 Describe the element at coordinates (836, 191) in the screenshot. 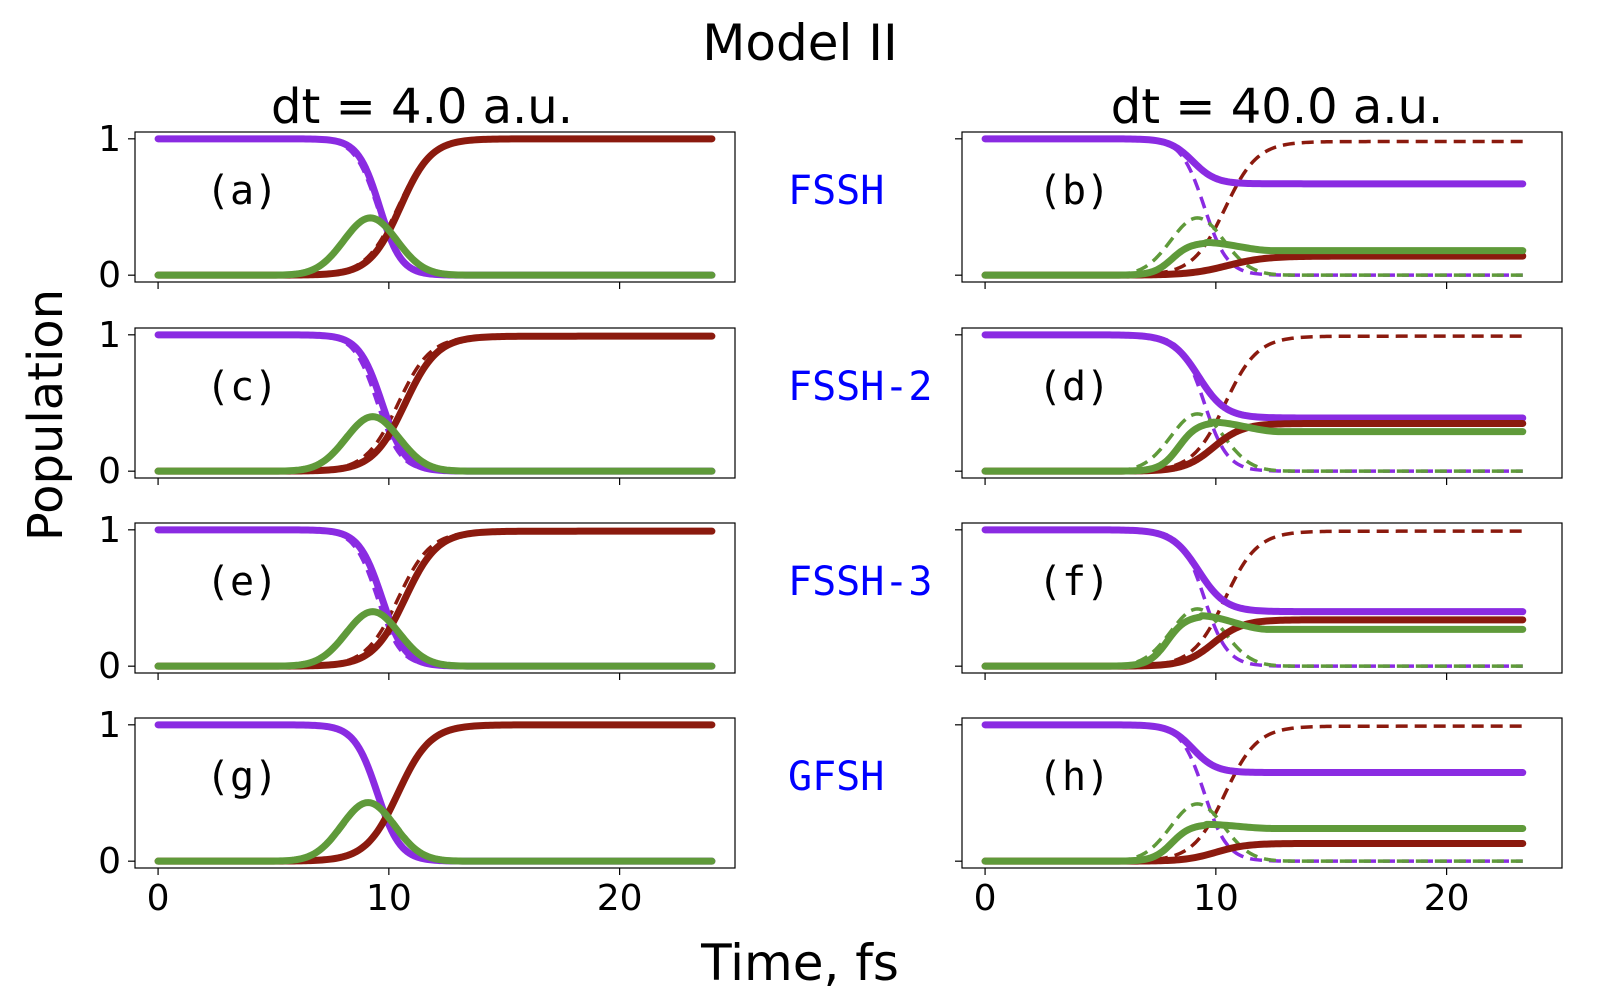

I see `method-label-fssh: FSSH` at that location.